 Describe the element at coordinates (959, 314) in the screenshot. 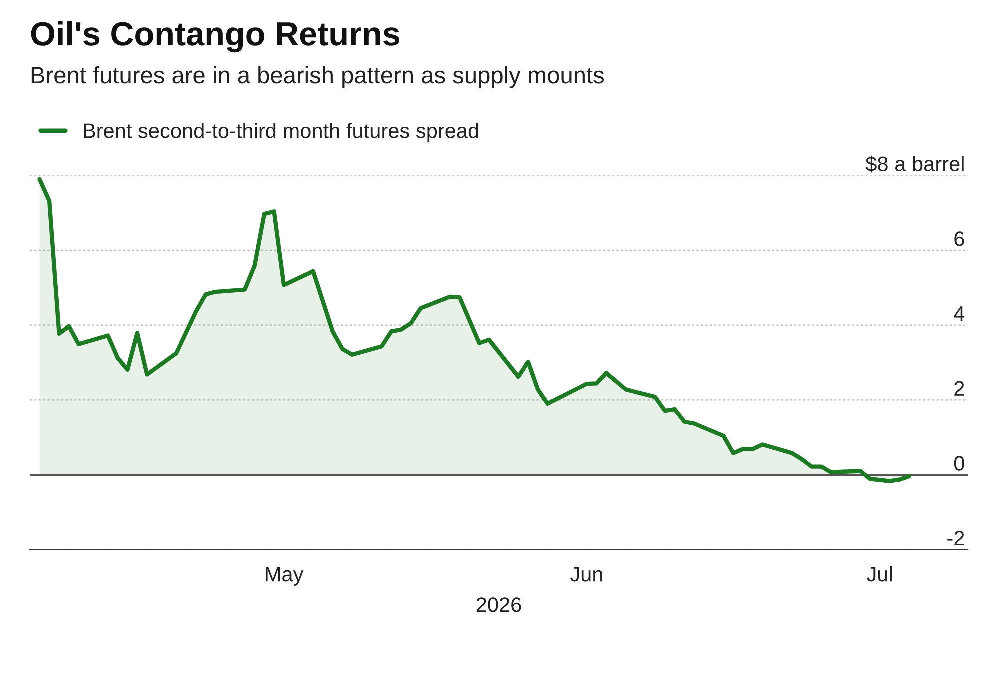

I see `y-tick-label: 4` at that location.